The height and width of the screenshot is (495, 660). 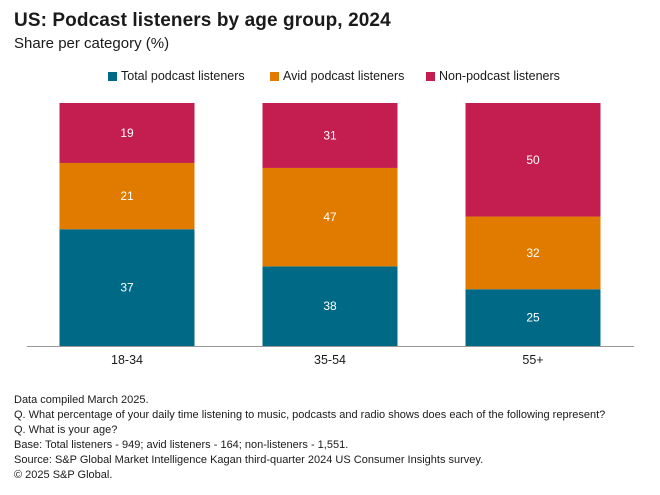 I want to click on bar-18-34-total-podcast-listeners, so click(x=127, y=287).